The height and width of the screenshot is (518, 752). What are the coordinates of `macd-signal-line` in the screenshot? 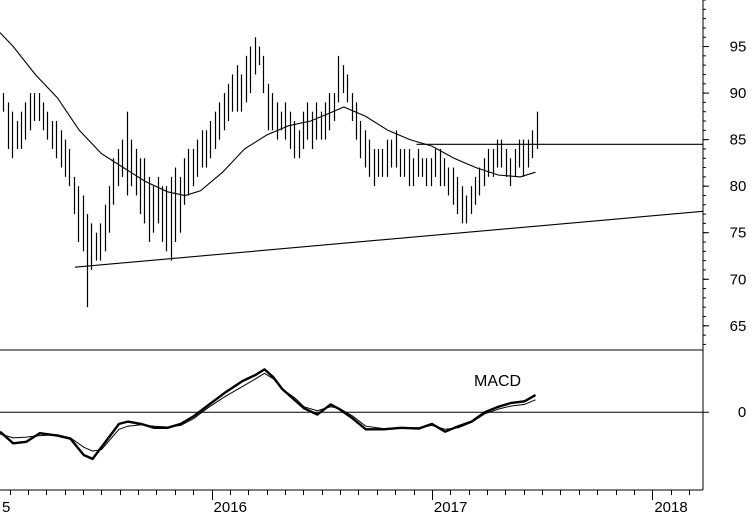 It's located at (268, 412).